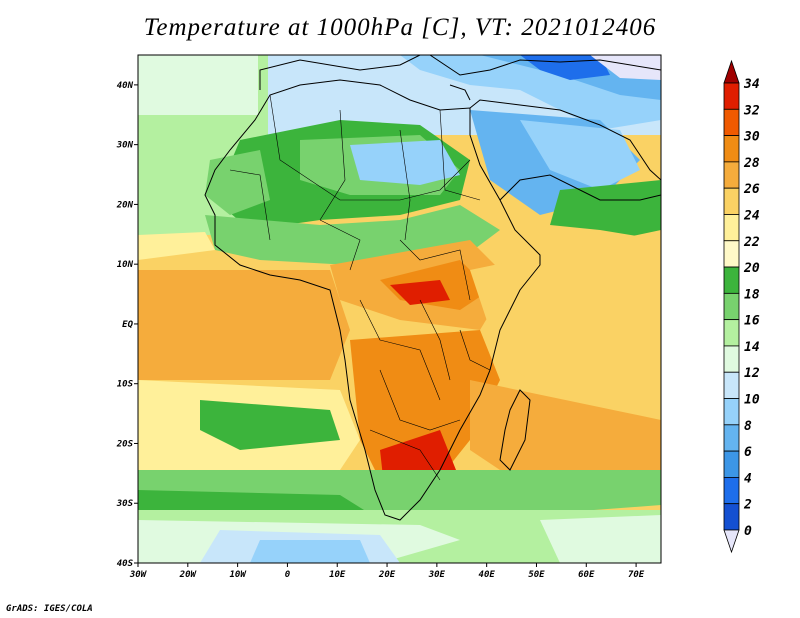 The image size is (800, 618). What do you see at coordinates (751, 163) in the screenshot?
I see `colorbar-label: 28` at bounding box center [751, 163].